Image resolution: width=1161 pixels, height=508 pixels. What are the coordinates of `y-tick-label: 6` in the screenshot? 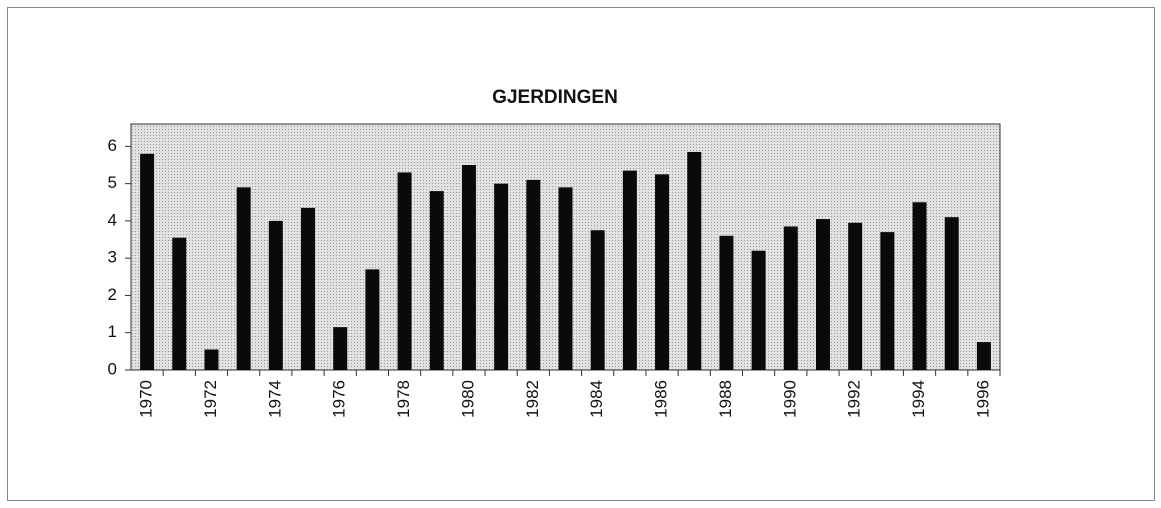 It's located at (112, 145).